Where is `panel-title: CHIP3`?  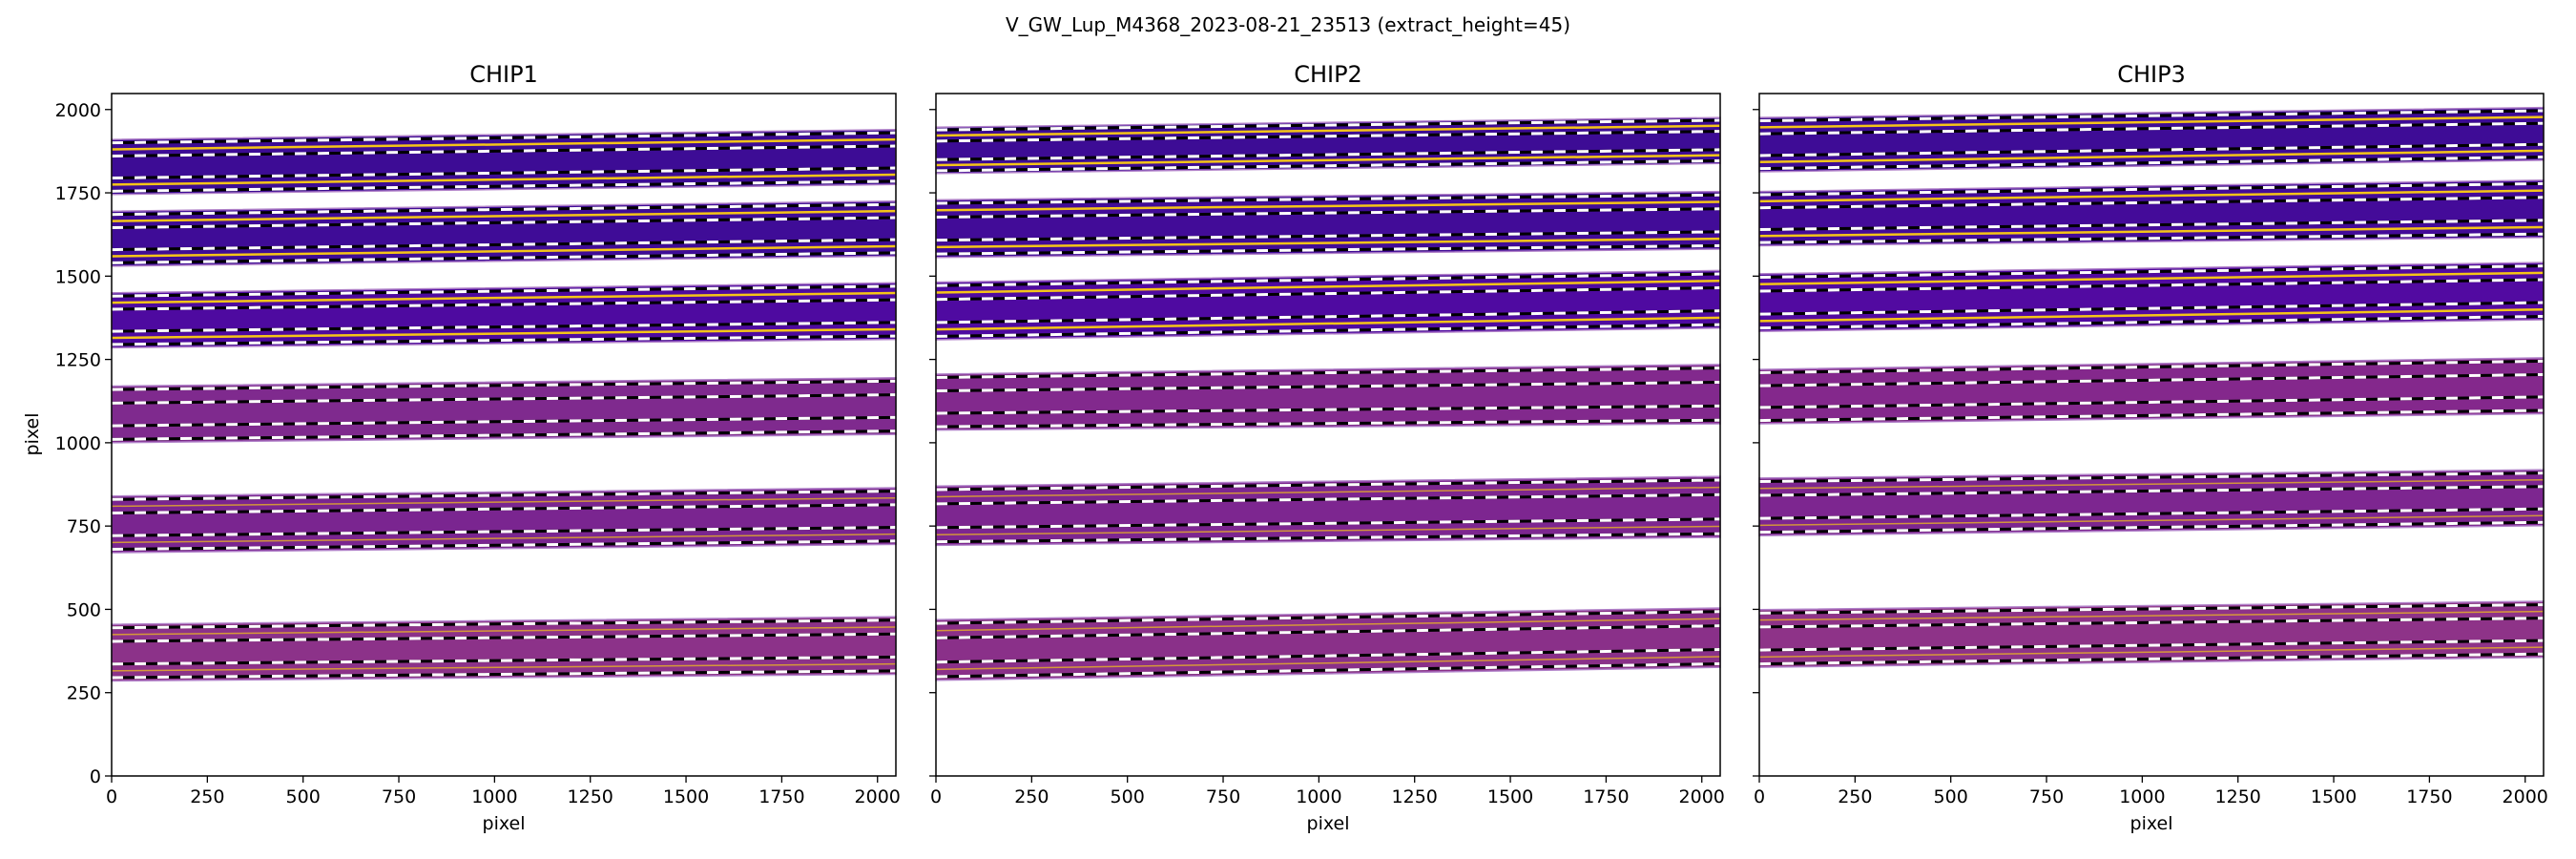
panel-title: CHIP3 is located at coordinates (2151, 74).